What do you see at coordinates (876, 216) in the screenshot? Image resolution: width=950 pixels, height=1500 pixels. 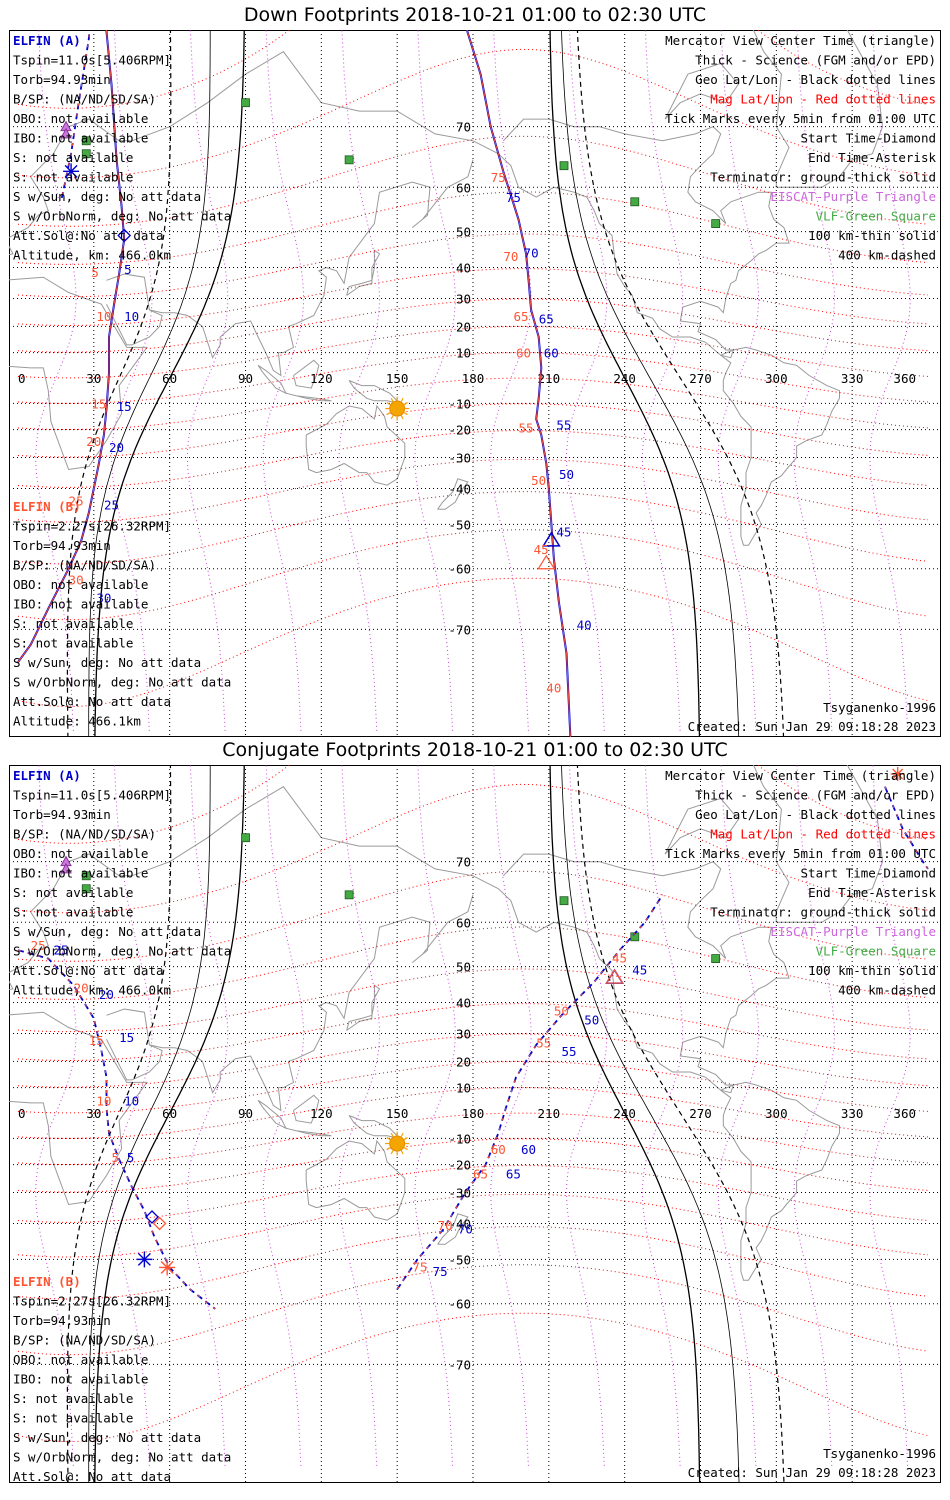 I see `legend-entry: VLF-Green Square` at bounding box center [876, 216].